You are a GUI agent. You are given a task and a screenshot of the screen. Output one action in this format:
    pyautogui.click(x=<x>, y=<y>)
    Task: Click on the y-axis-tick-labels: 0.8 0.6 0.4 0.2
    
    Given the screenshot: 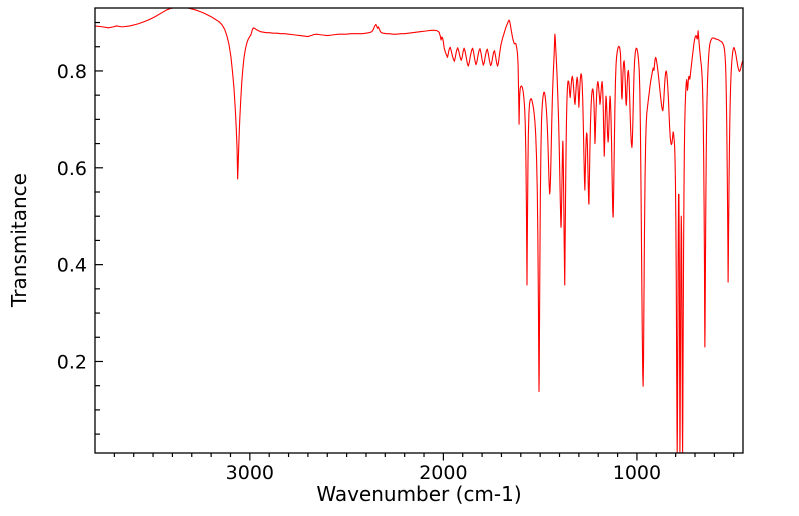 What is the action you would take?
    pyautogui.click(x=72, y=217)
    